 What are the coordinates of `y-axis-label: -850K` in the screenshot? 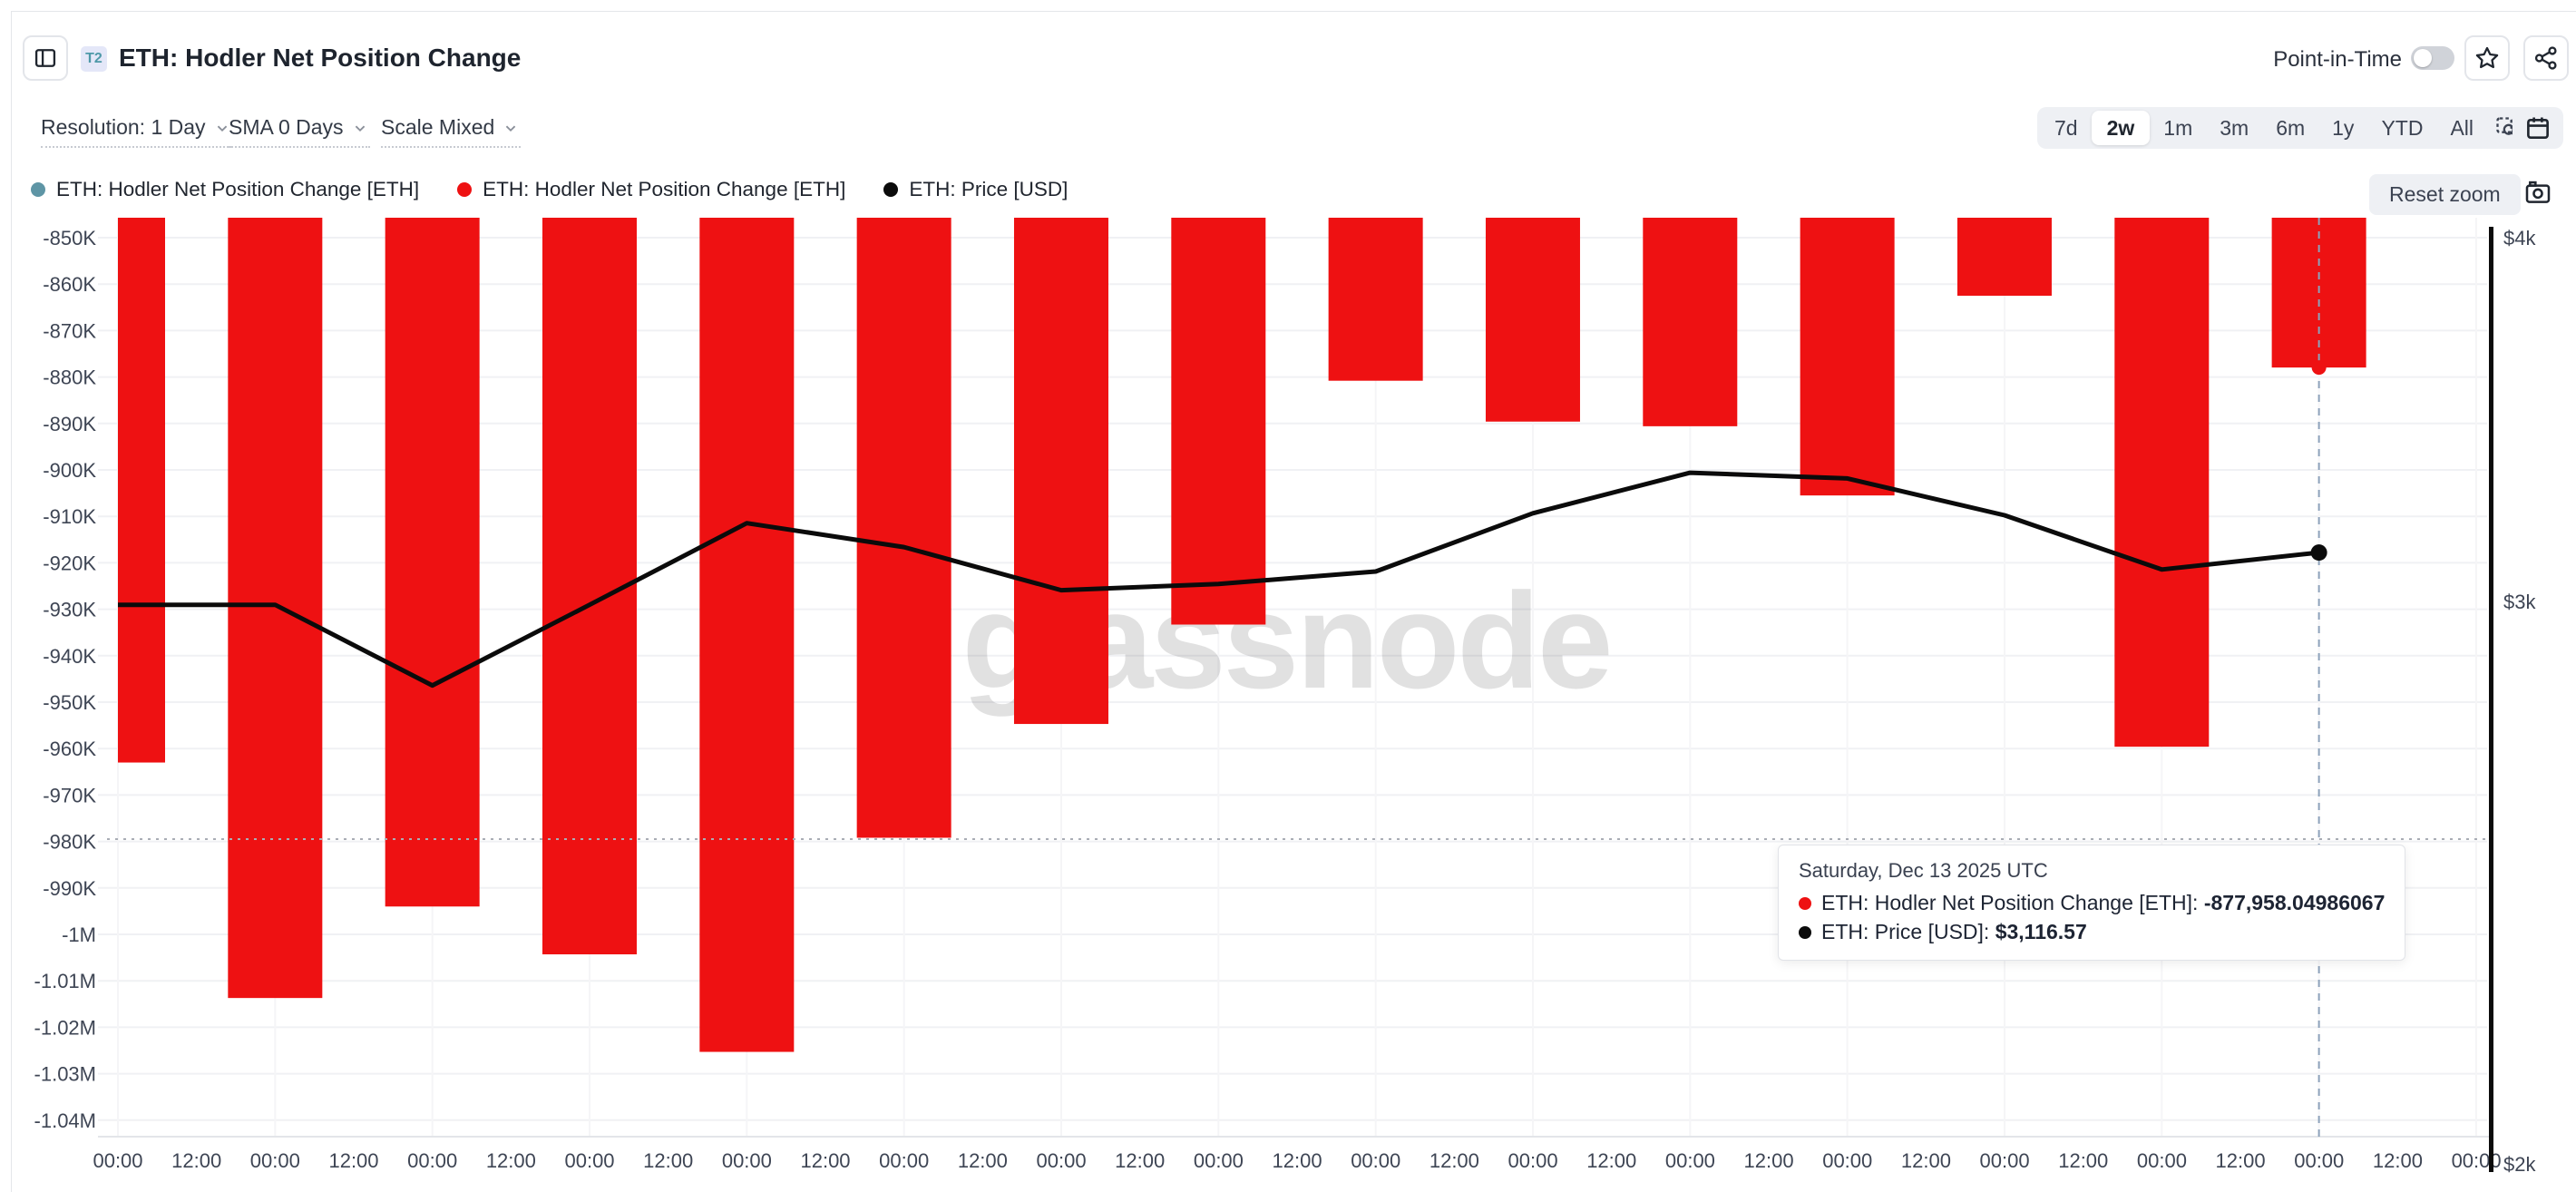 It's located at (69, 238).